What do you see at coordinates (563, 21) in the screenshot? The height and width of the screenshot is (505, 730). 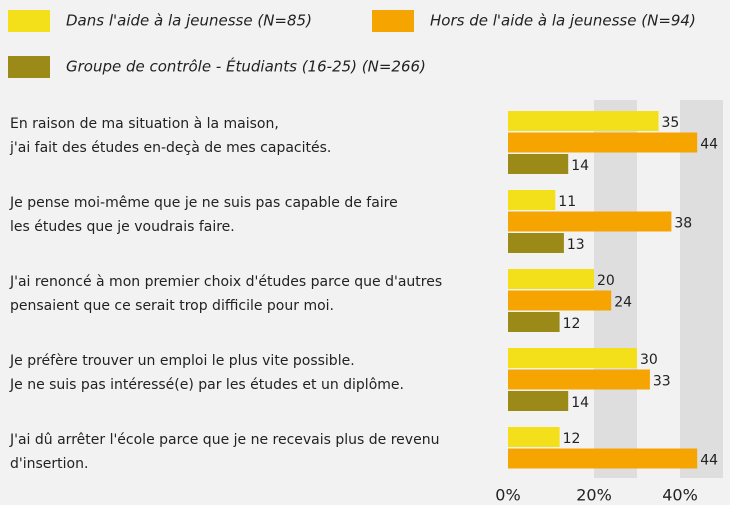 I see `legend-label: Hors de l'aide à la jeunesse (N=94)` at bounding box center [563, 21].